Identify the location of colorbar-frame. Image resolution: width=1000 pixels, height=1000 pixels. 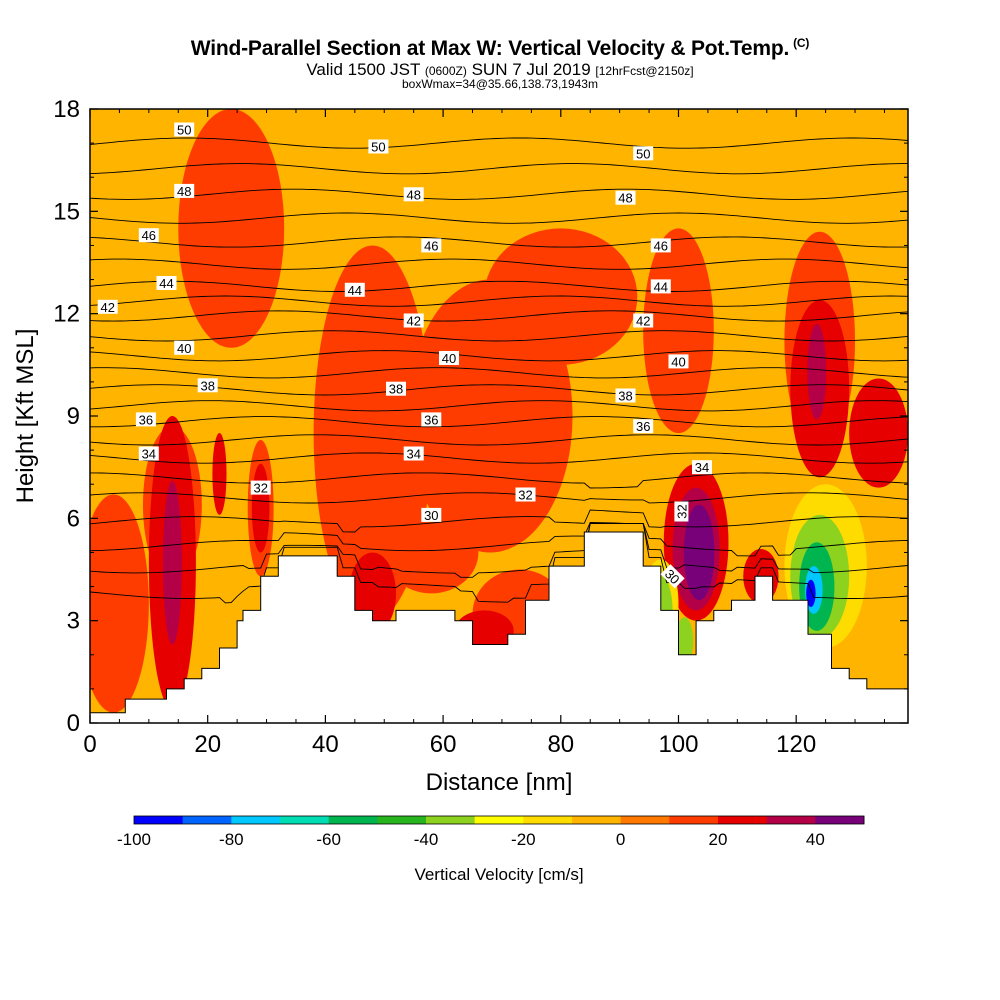
(499, 820).